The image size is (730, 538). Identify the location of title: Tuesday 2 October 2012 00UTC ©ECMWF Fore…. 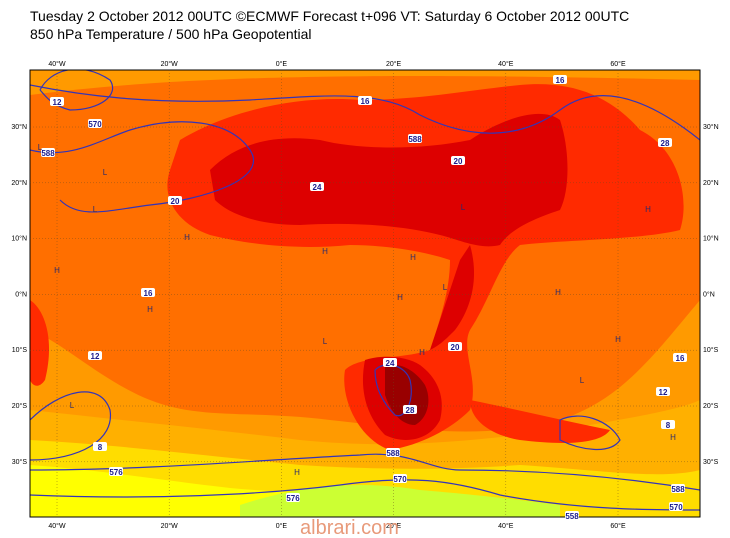
(329, 16).